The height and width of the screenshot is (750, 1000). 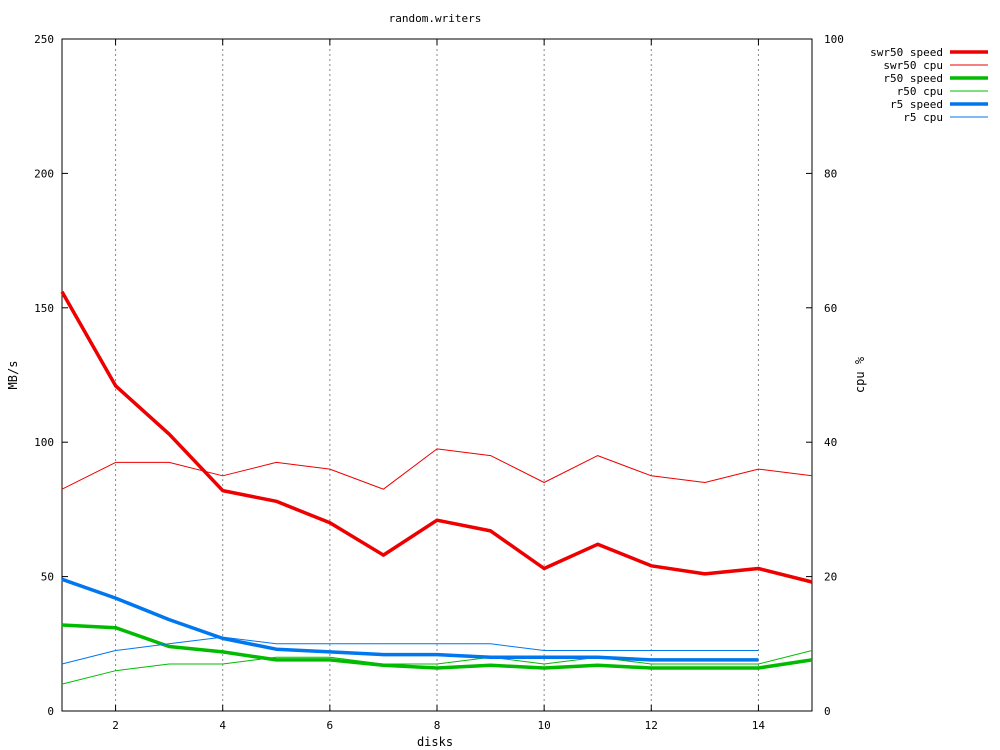 I want to click on y2-tick-label-1: 20, so click(x=830, y=577).